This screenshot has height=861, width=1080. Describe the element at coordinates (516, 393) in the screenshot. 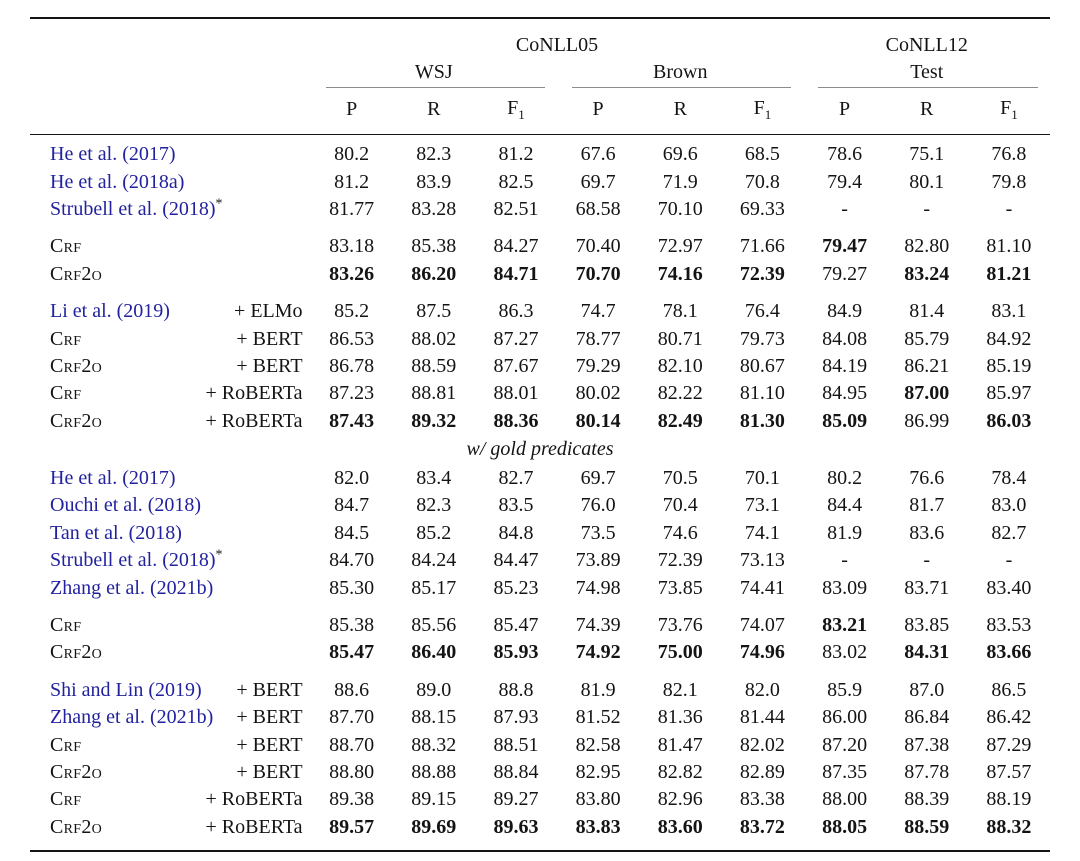

I see `metric-cell: 88.01` at that location.